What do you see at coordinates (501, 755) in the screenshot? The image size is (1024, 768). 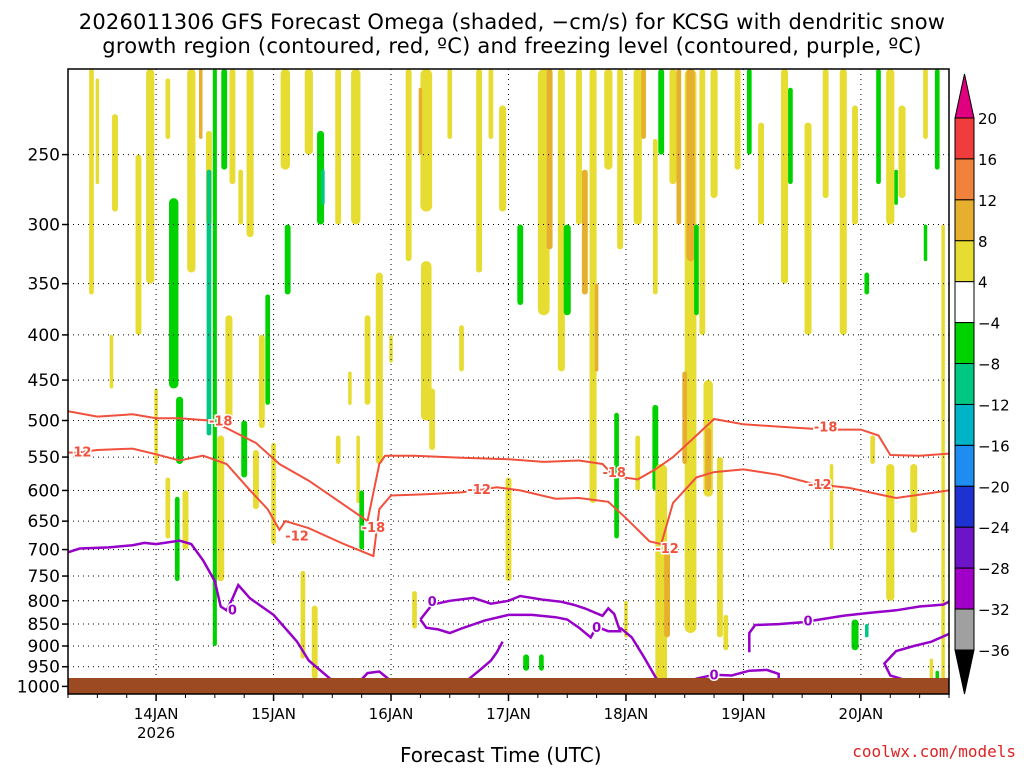 I see `x-axis-label: Forecast Time (UTC)` at bounding box center [501, 755].